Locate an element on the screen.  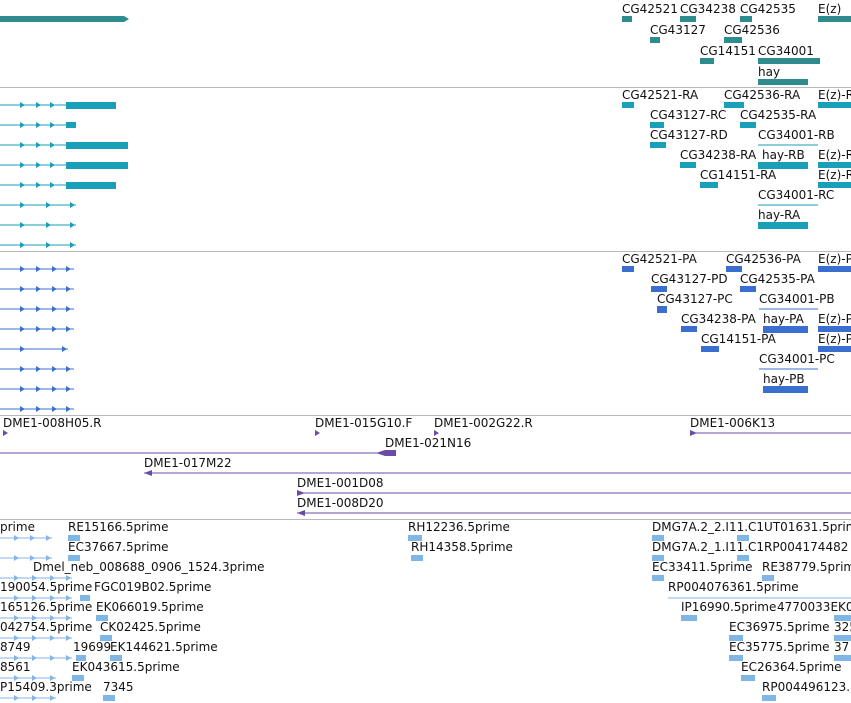
est-label: DMG7A.2_1.I11.C1RP004174482 is located at coordinates (750, 547).